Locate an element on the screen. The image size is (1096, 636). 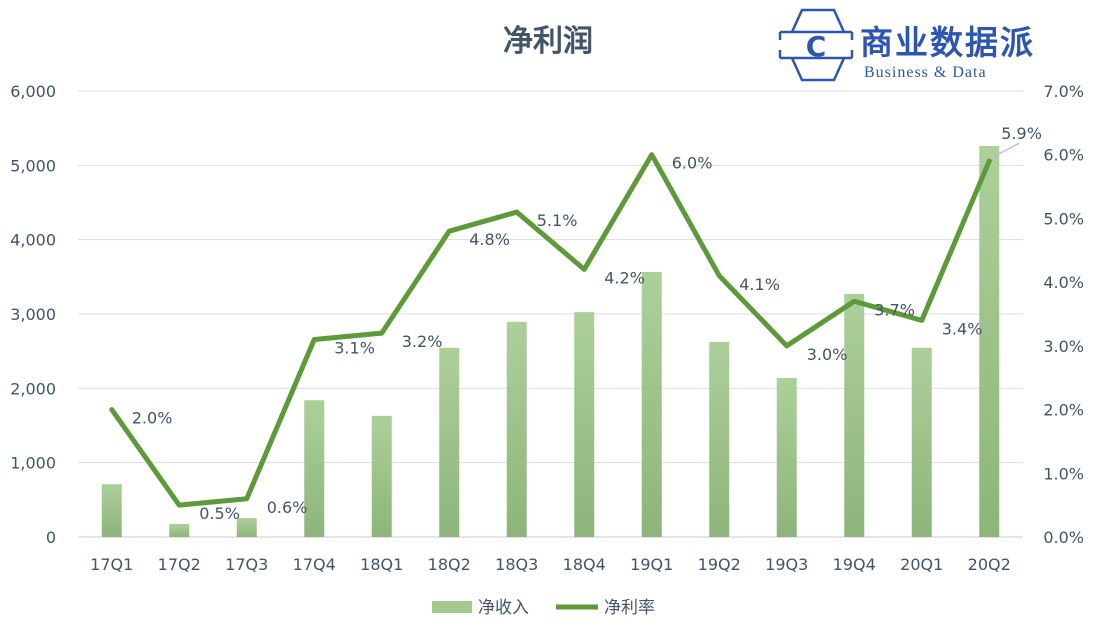
x-tick-label: 19Q1 is located at coordinates (651, 564).